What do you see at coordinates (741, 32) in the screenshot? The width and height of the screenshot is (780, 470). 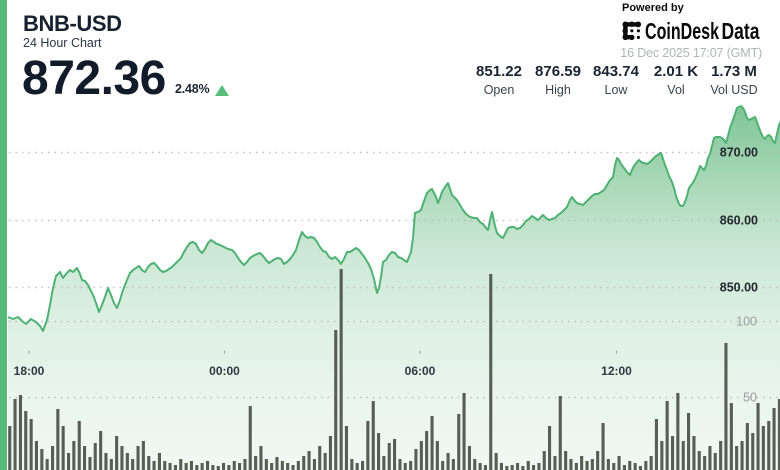 I see `svg-text: Data` at bounding box center [741, 32].